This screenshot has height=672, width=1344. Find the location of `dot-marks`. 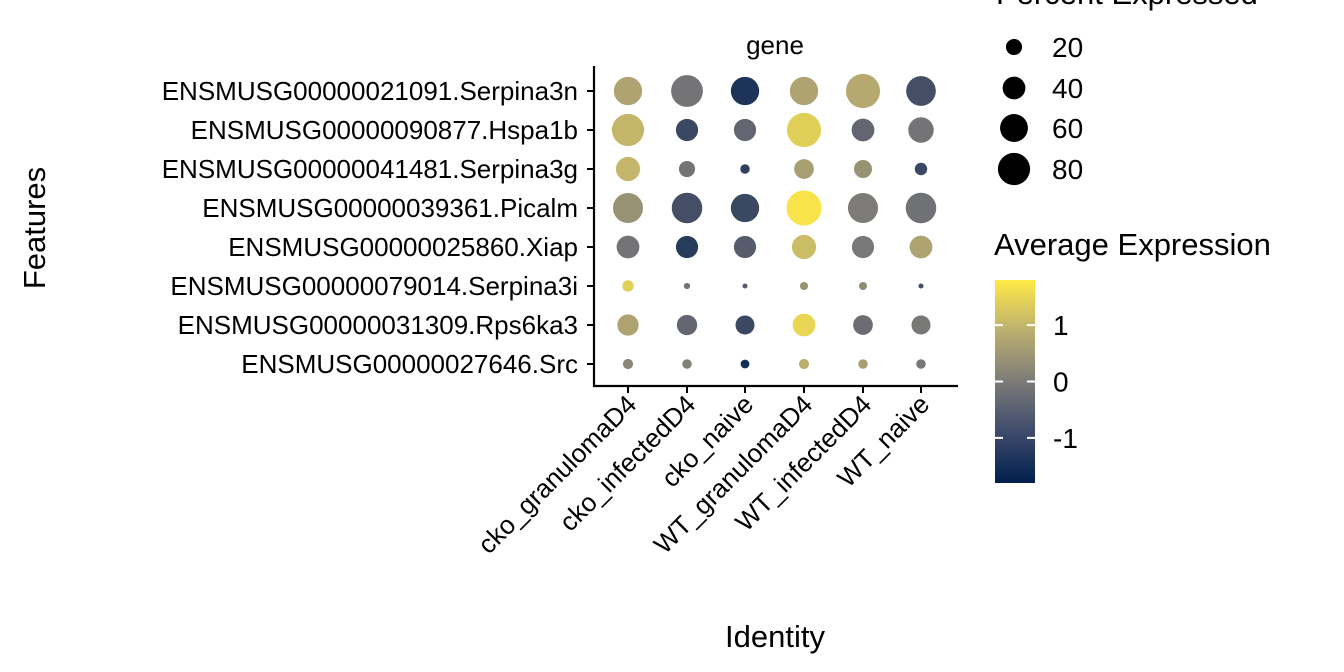

dot-marks is located at coordinates (774, 221).